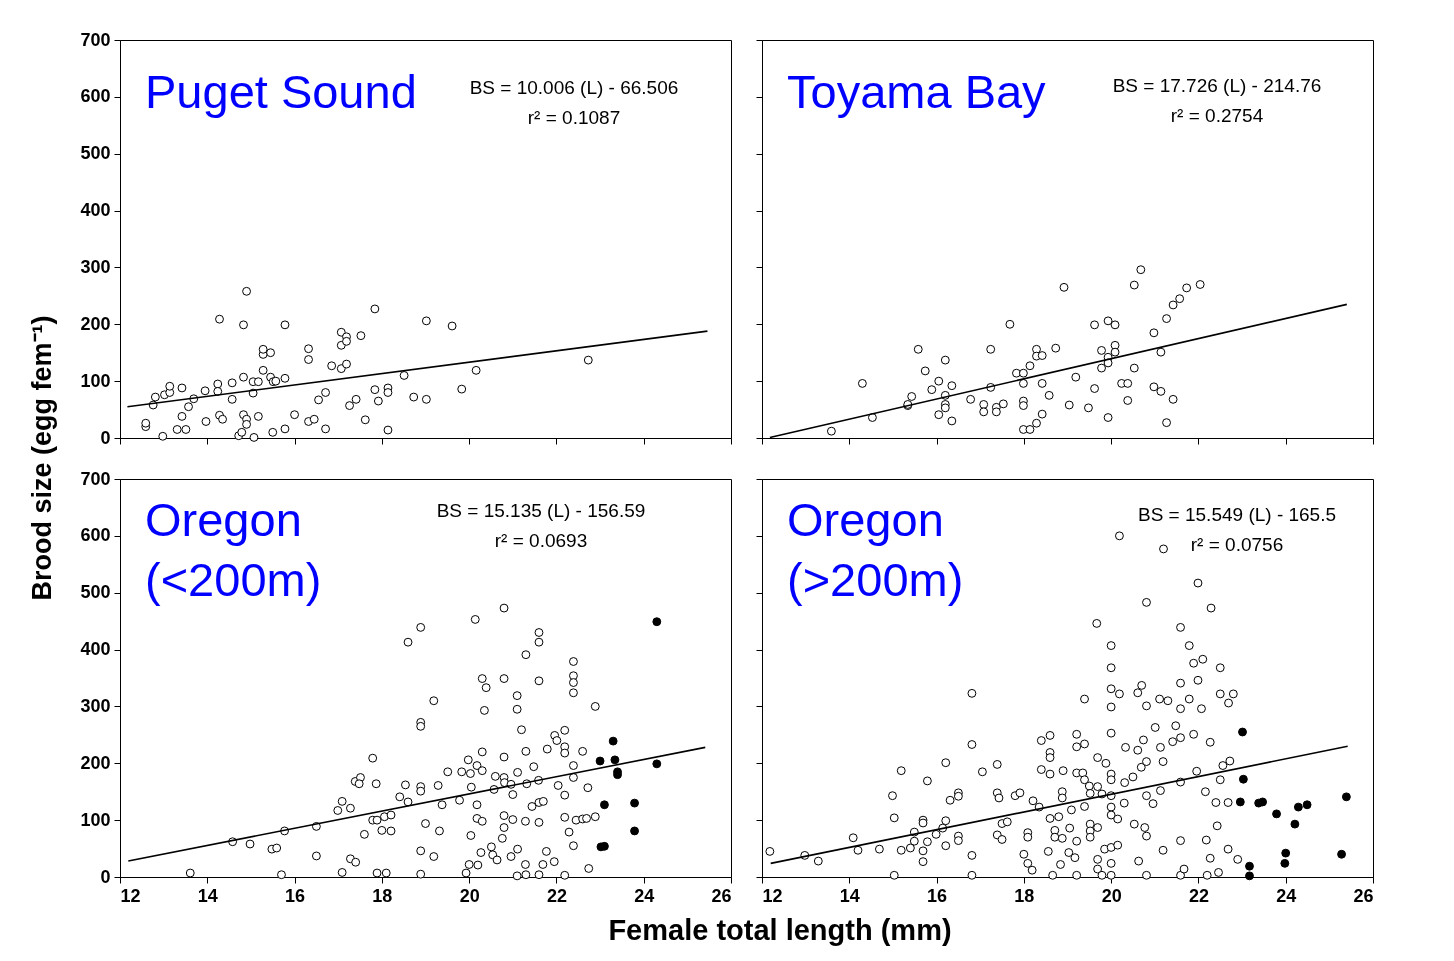 This screenshot has height=961, width=1454. What do you see at coordinates (281, 91) in the screenshot?
I see `text: Puget Sound` at bounding box center [281, 91].